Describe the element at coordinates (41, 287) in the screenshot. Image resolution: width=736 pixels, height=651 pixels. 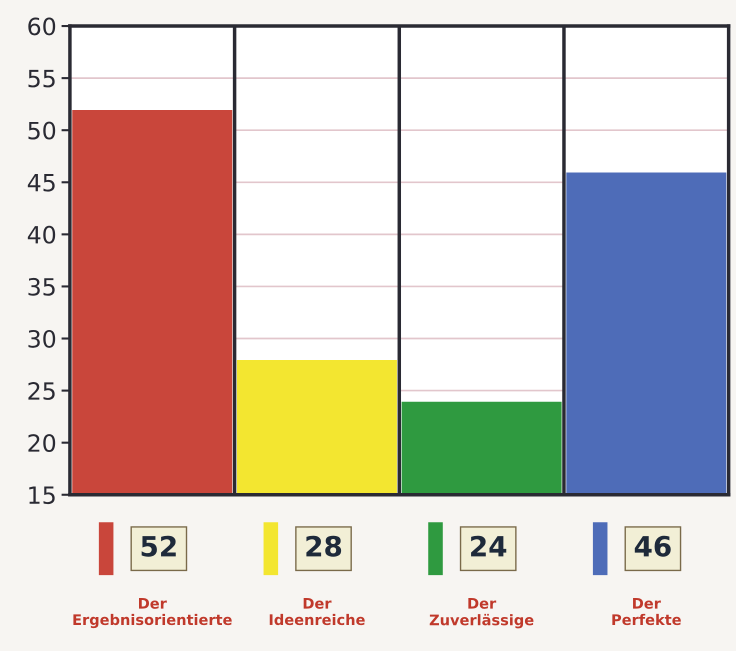
I see `y-tick-label: 35` at that location.